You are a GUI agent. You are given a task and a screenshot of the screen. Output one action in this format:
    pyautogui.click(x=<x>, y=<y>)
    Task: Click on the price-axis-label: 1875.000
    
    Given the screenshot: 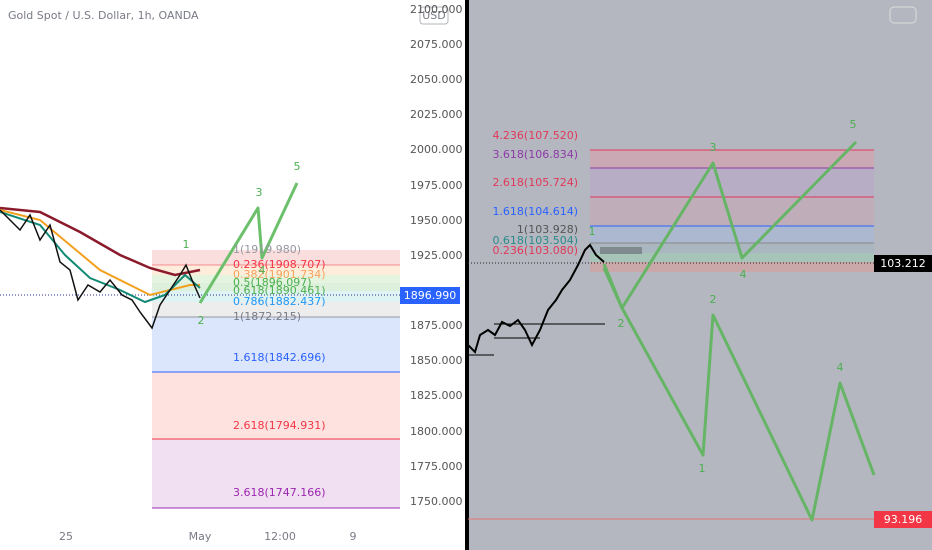 What is the action you would take?
    pyautogui.click(x=436, y=325)
    